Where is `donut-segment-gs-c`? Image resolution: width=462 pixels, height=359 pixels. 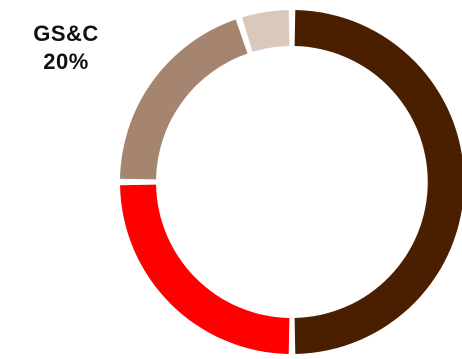 donut-segment-gs-c is located at coordinates (184, 99).